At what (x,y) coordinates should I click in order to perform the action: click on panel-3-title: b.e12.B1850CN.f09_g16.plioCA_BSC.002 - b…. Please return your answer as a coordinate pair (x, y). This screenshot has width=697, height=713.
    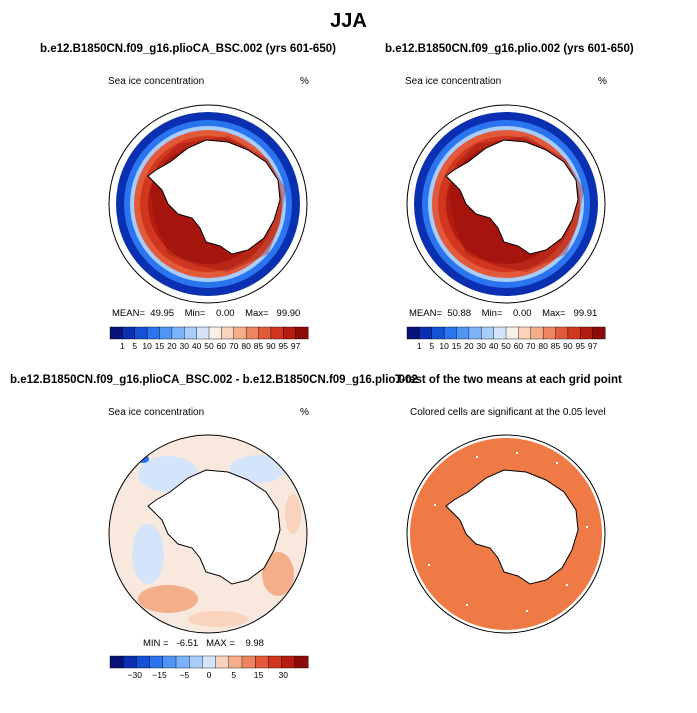
    Looking at the image, I should click on (214, 380).